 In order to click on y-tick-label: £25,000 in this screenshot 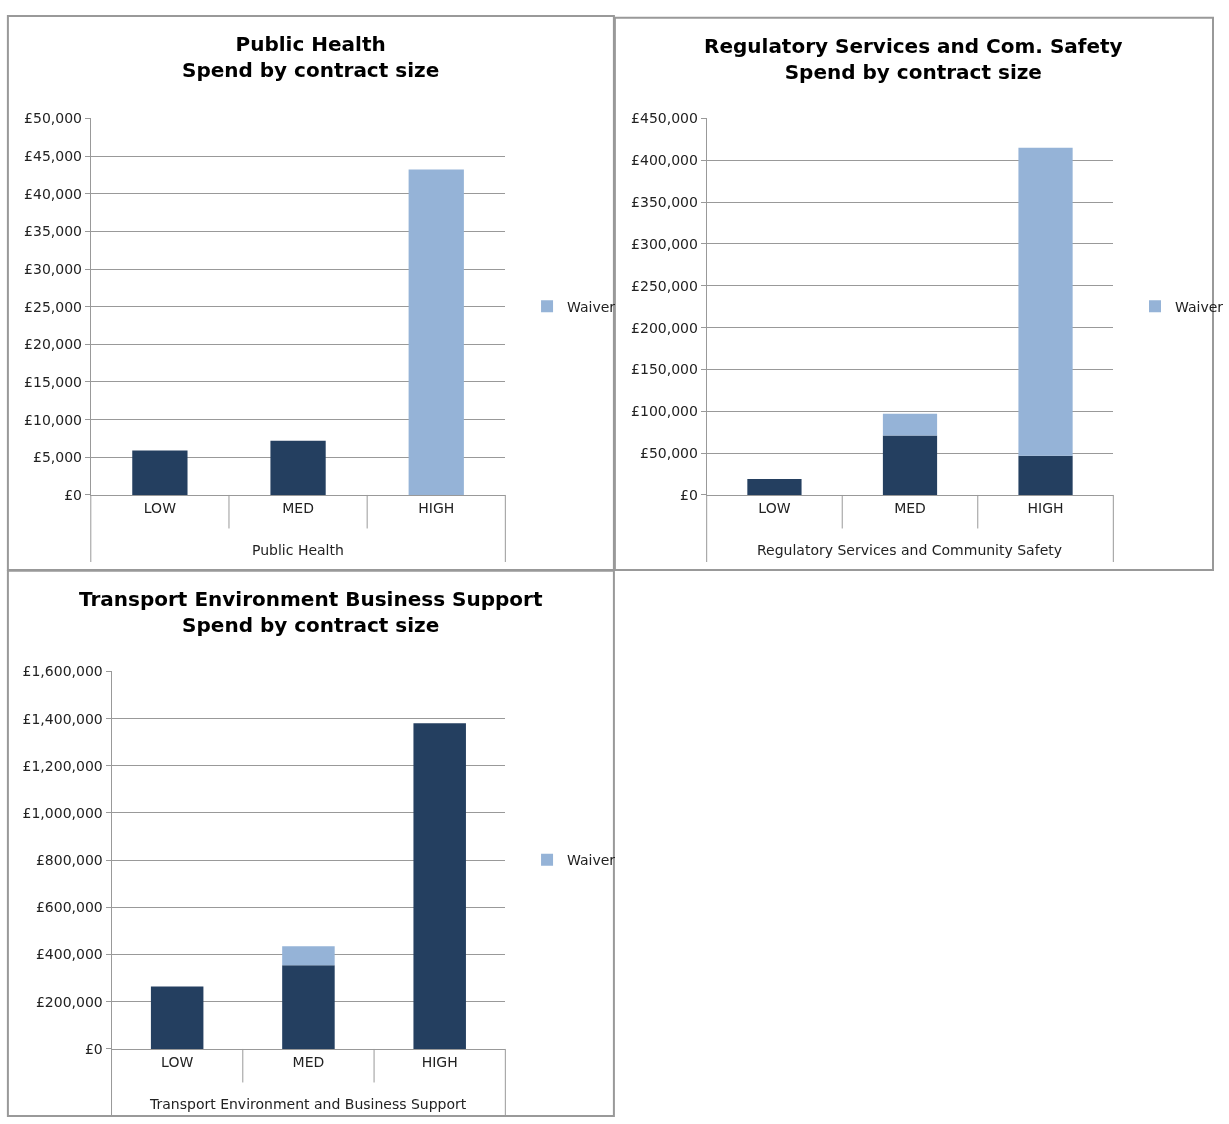, I will do `click(53, 306)`.